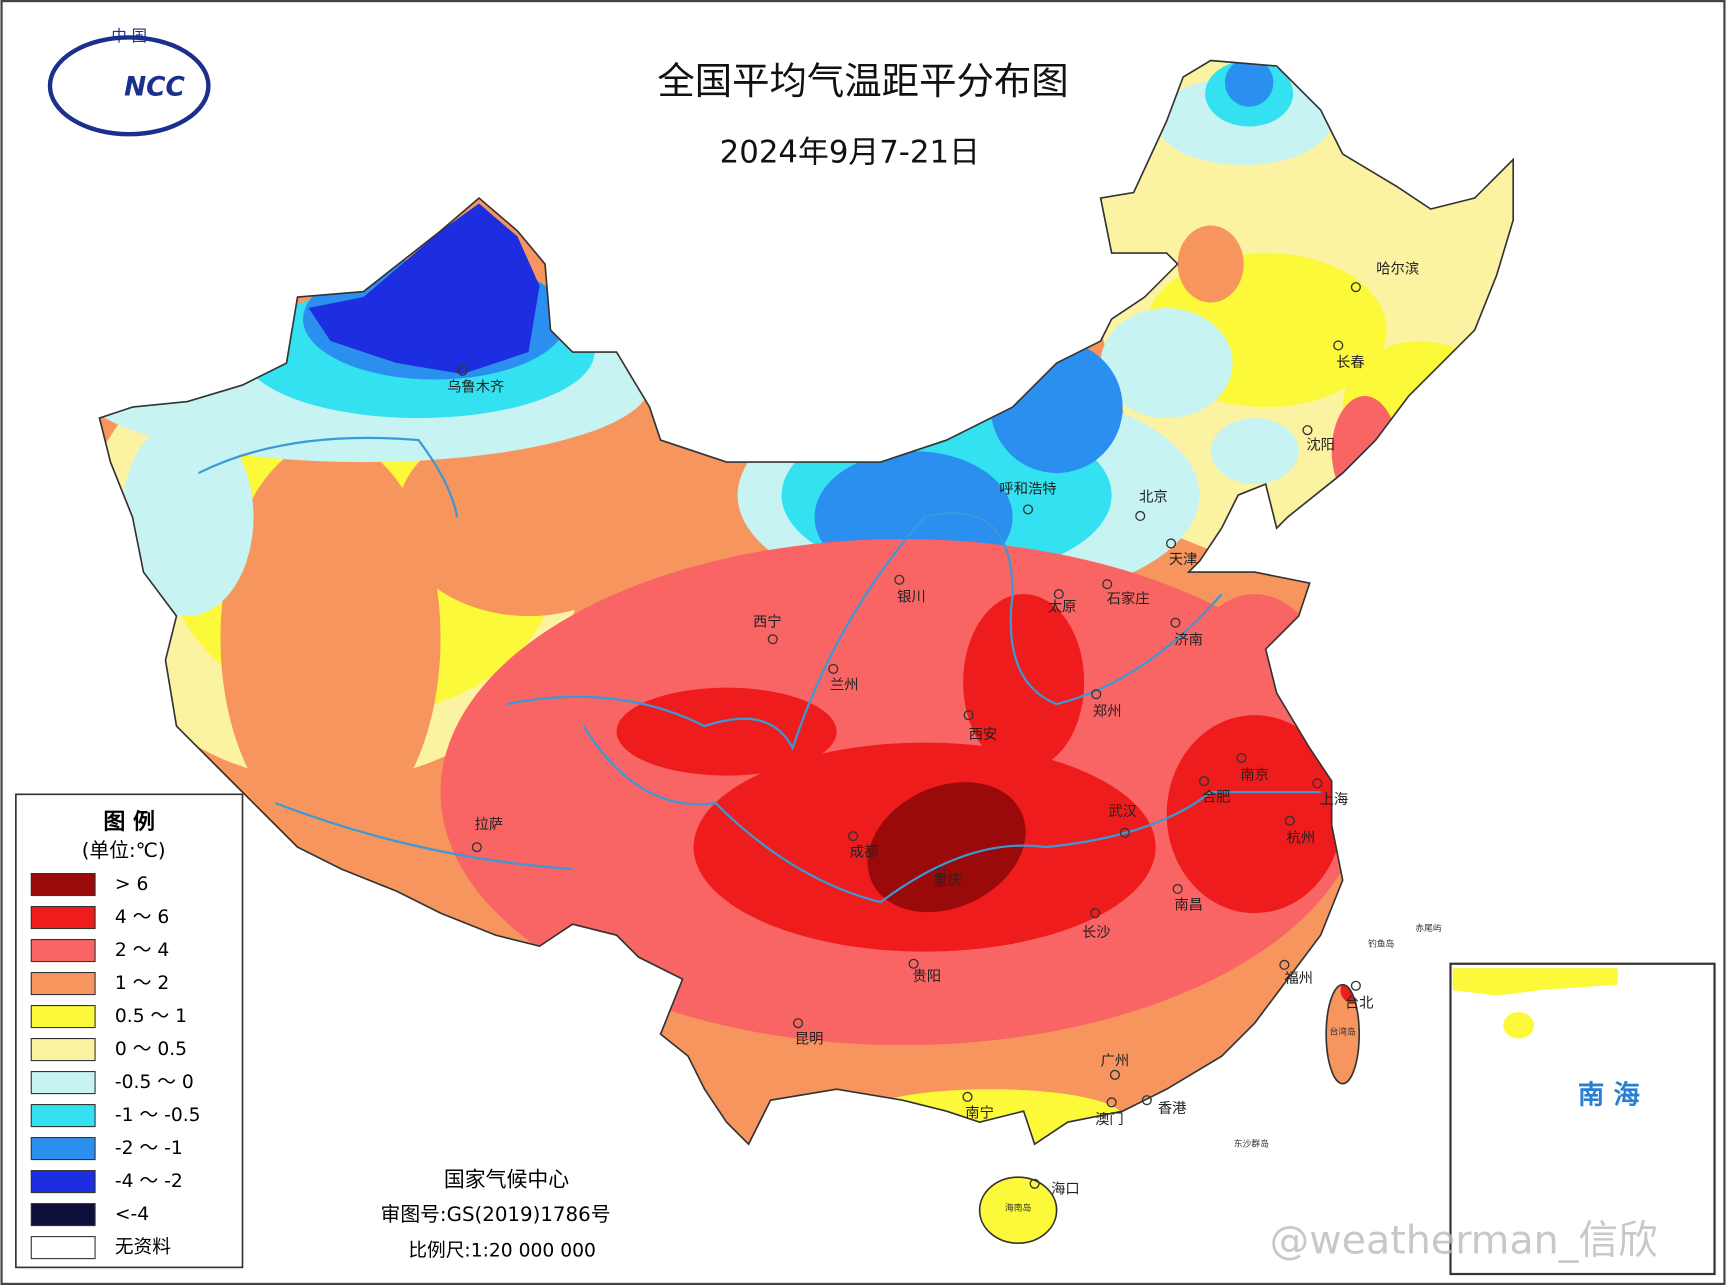 The width and height of the screenshot is (1726, 1285). What do you see at coordinates (850, 153) in the screenshot?
I see `subtitle: 2024年9月7-21日` at bounding box center [850, 153].